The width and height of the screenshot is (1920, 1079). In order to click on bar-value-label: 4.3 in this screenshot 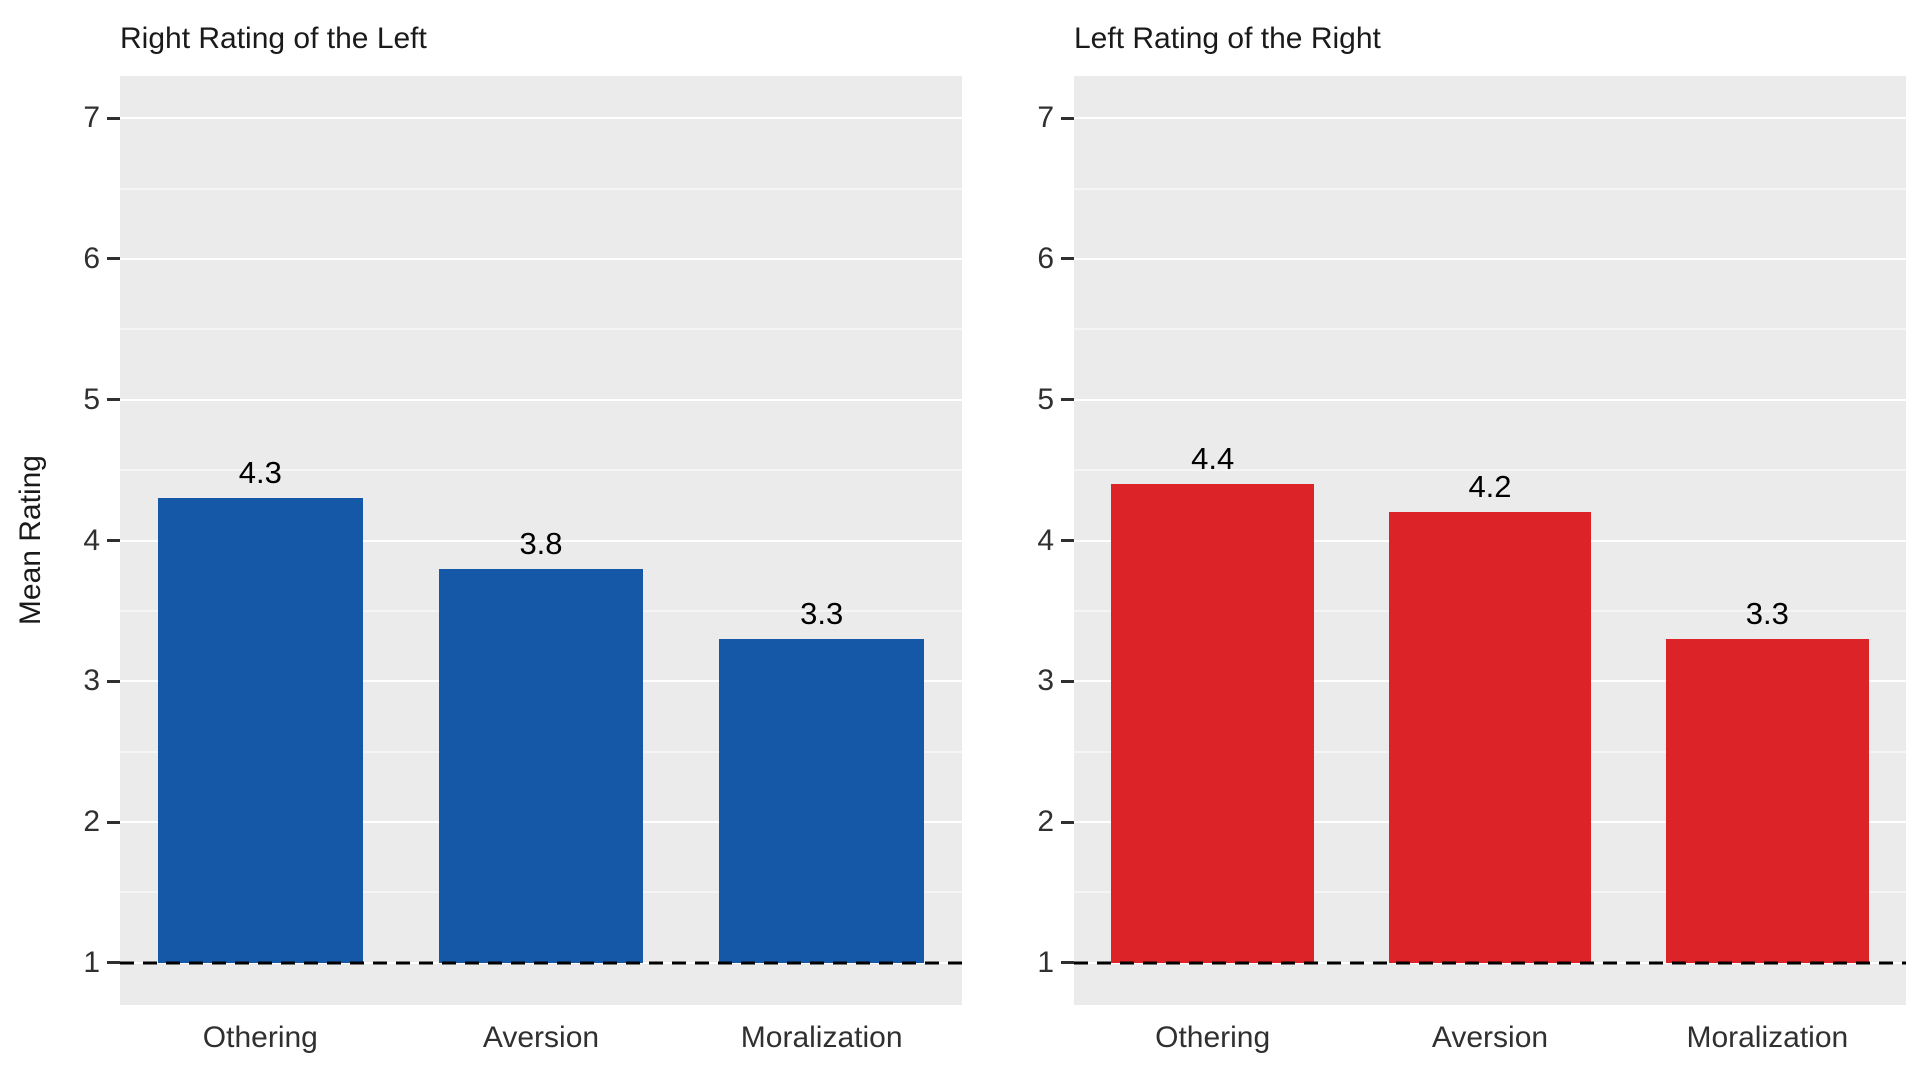, I will do `click(260, 473)`.